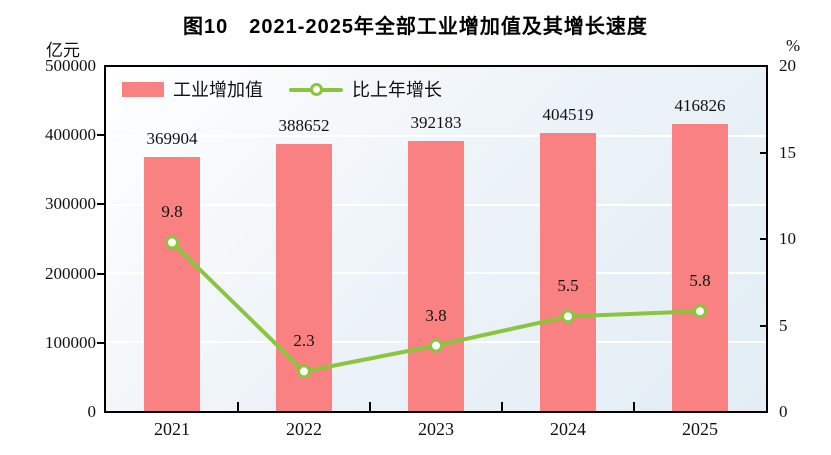 The height and width of the screenshot is (455, 831). Describe the element at coordinates (783, 411) in the screenshot. I see `right-axis-tick-label: 0` at that location.